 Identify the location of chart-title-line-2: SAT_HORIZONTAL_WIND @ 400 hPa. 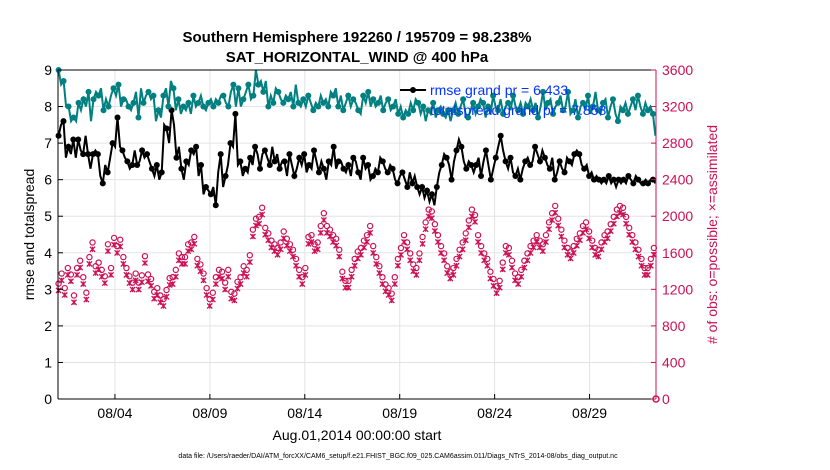
(357, 57).